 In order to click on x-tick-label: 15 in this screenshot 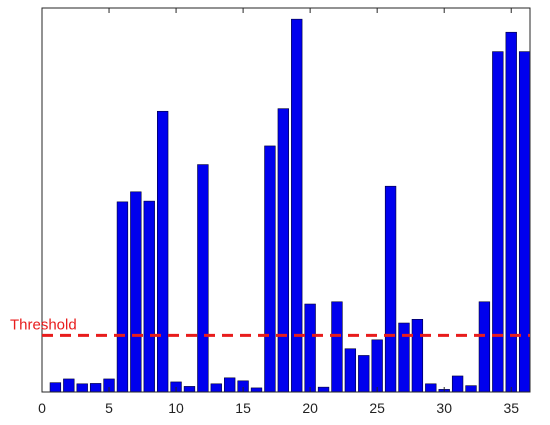, I will do `click(243, 408)`.